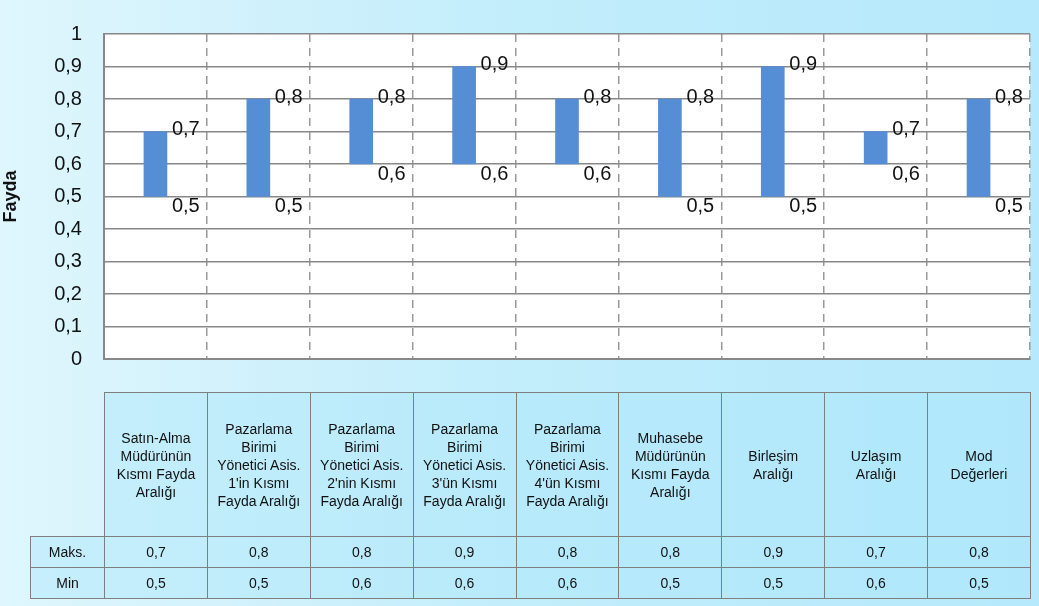 The width and height of the screenshot is (1039, 606). What do you see at coordinates (259, 464) in the screenshot?
I see `x-tick-label: Pazarlama Birimi Yönetici Asis. 1'in Kısmı Fayda Aralığı` at bounding box center [259, 464].